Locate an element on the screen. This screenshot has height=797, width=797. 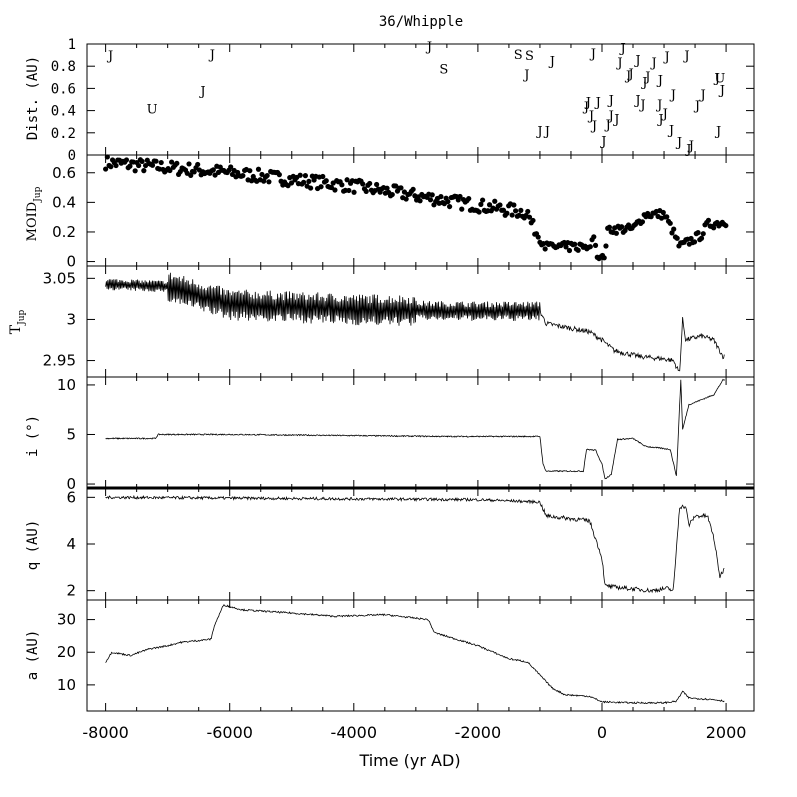
tjup-ylabel-main: T is located at coordinates (16, 329).